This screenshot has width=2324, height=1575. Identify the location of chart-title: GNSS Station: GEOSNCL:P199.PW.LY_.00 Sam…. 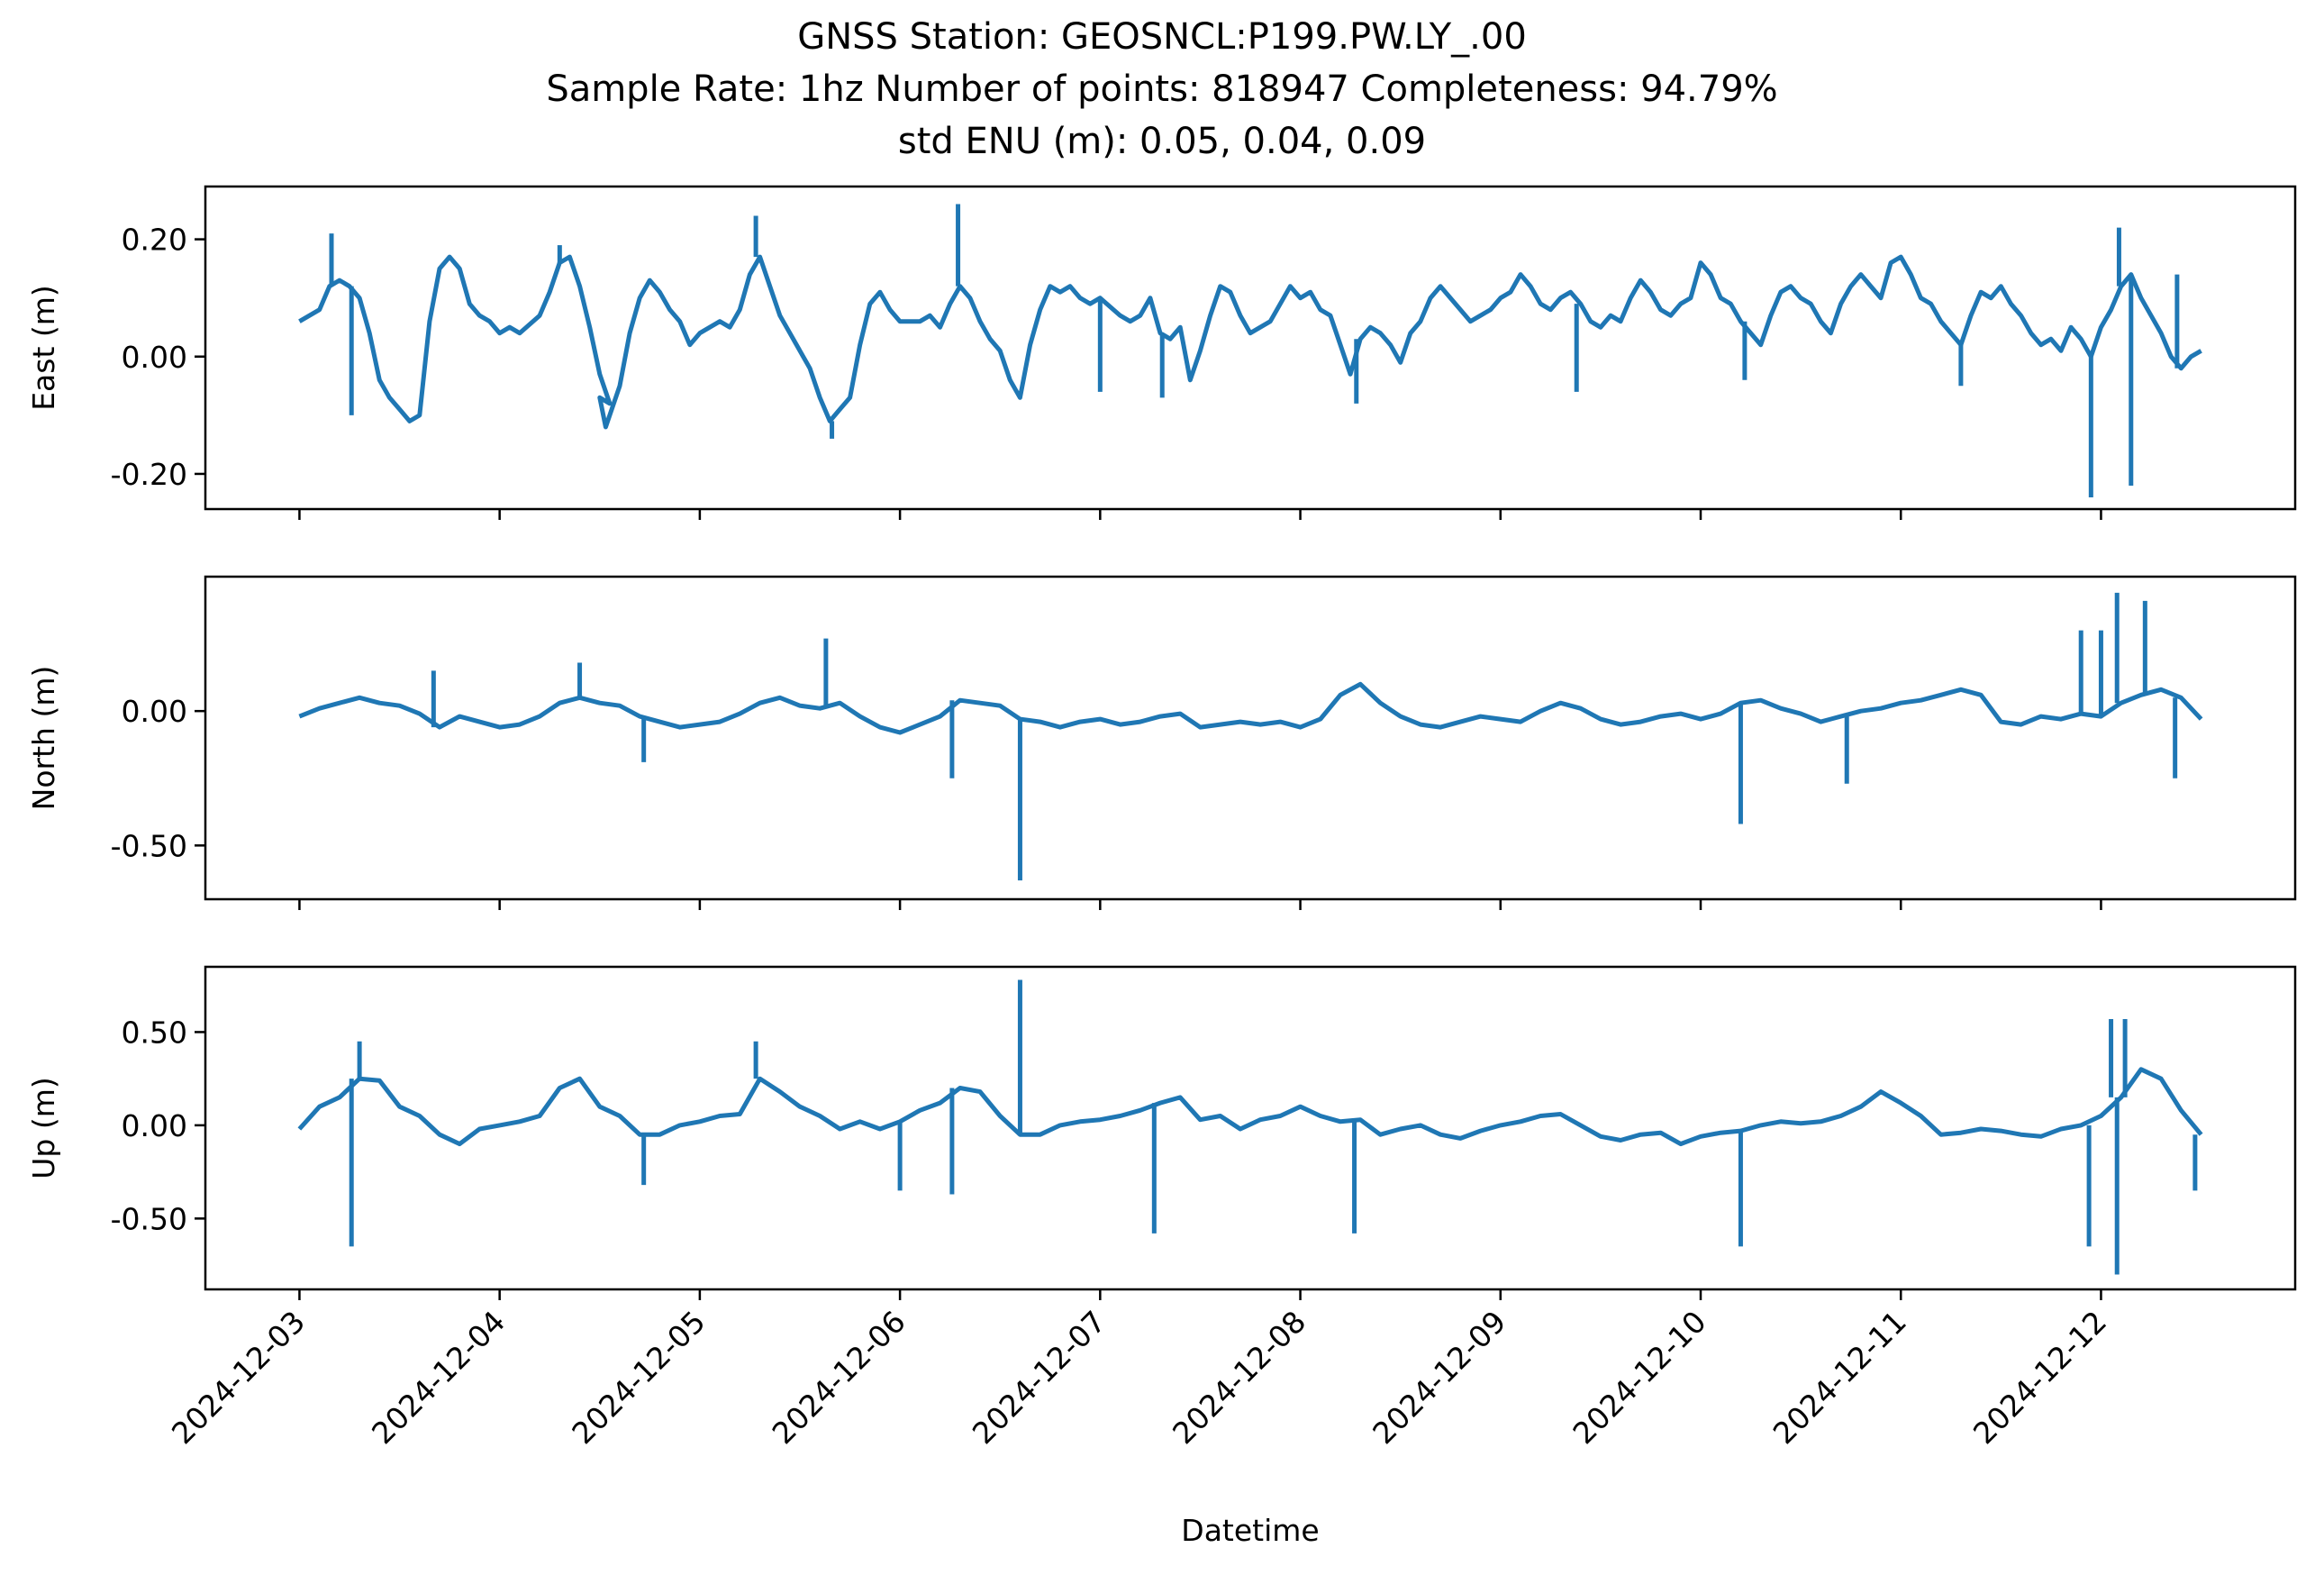
(1161, 89).